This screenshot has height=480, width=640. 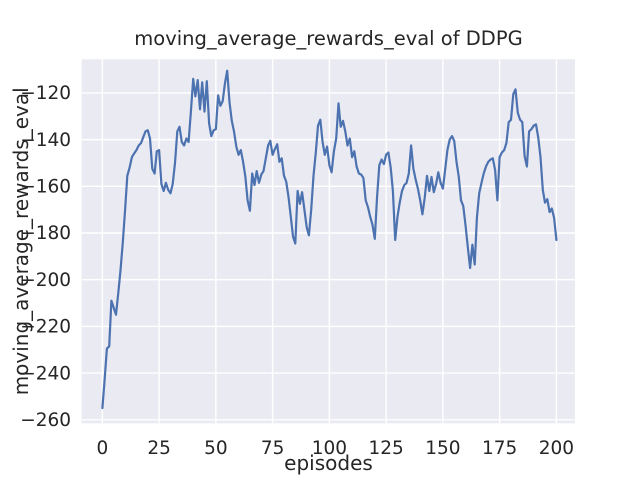 I want to click on chart-title: moving_average_rewards_eval of DDPG, so click(x=328, y=38).